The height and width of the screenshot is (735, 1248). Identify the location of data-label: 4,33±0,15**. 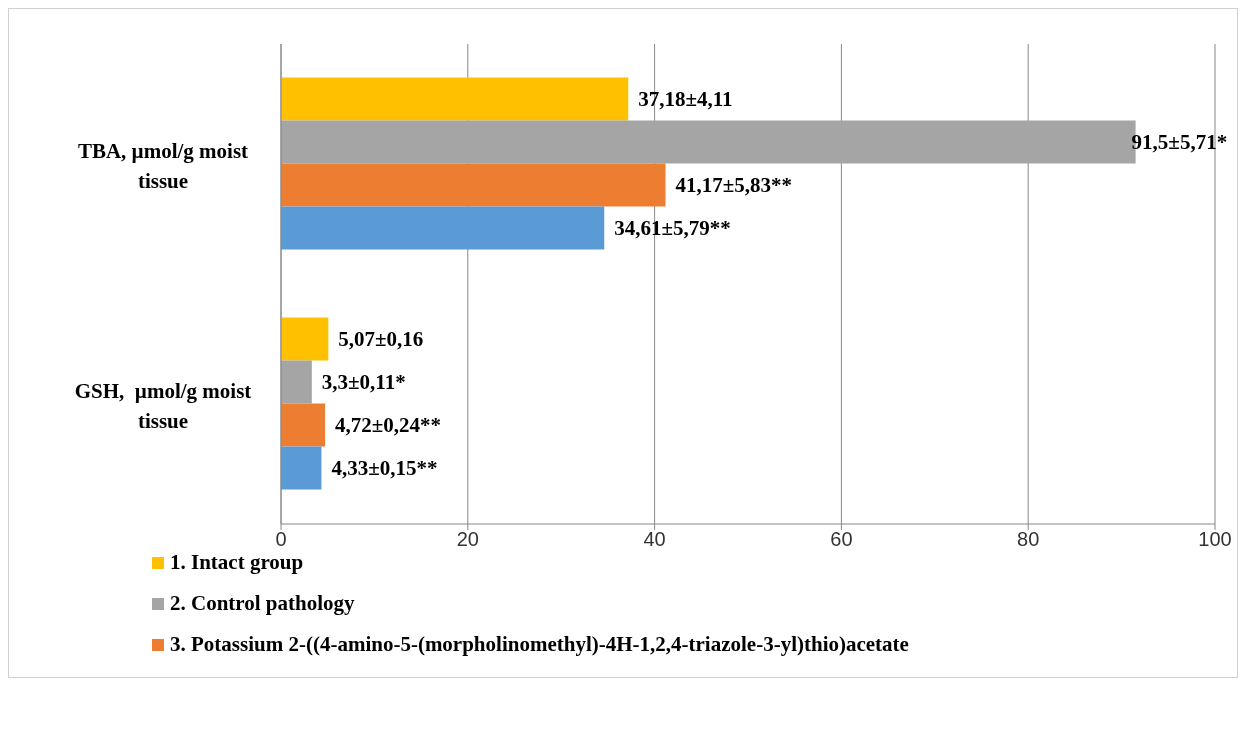
(384, 468).